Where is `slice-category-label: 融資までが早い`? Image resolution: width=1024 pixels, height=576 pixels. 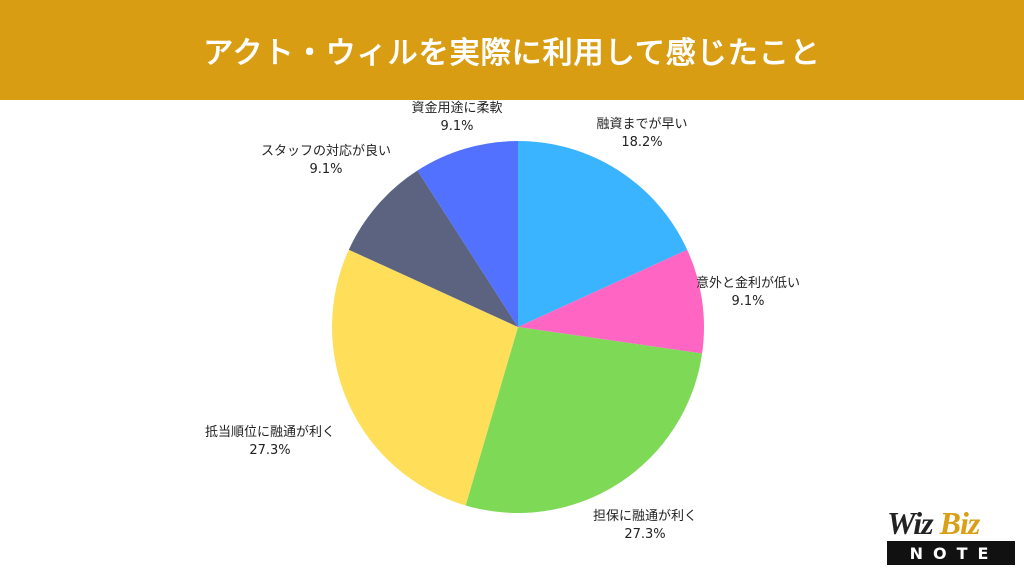
slice-category-label: 融資までが早い is located at coordinates (641, 124).